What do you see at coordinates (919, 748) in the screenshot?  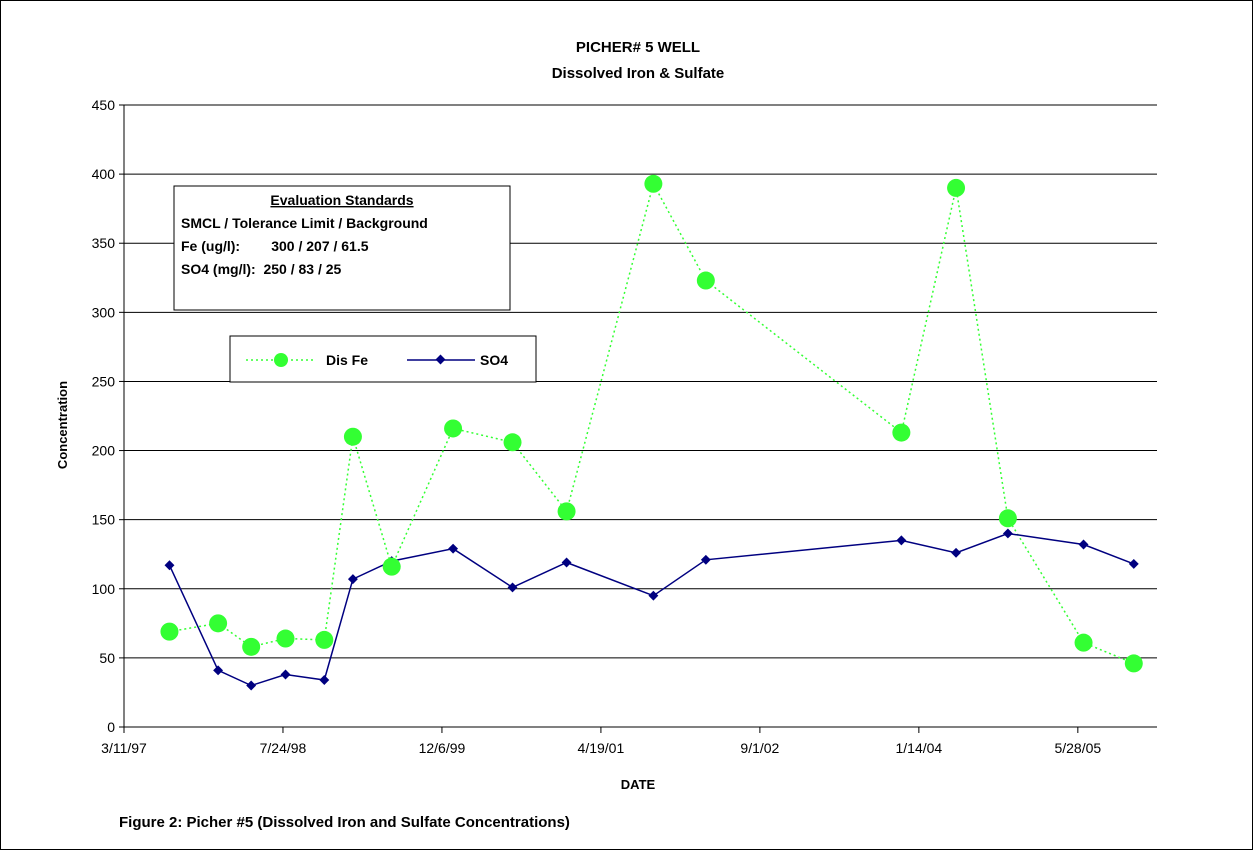 I see `x-tick-label: 1/14/04` at bounding box center [919, 748].